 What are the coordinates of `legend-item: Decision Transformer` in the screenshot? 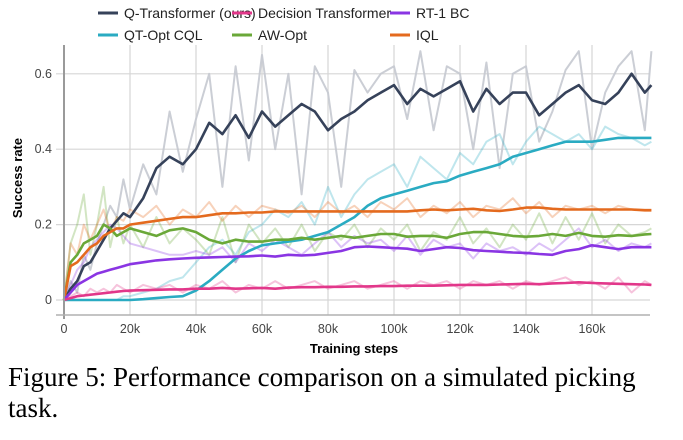 It's located at (311, 13).